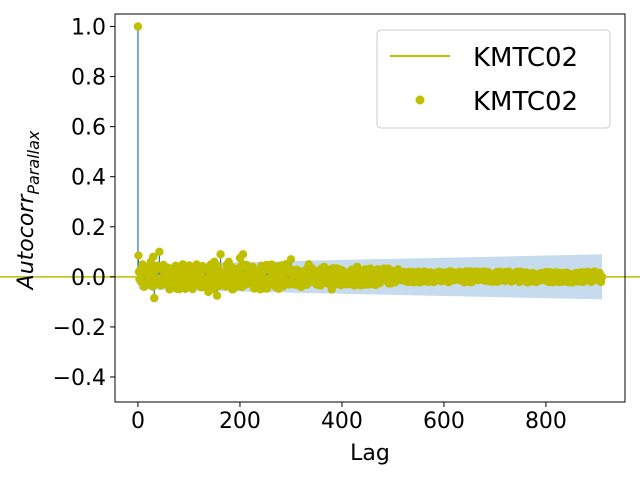  What do you see at coordinates (88, 28) in the screenshot?
I see `y-tick-label-7: 1.0` at bounding box center [88, 28].